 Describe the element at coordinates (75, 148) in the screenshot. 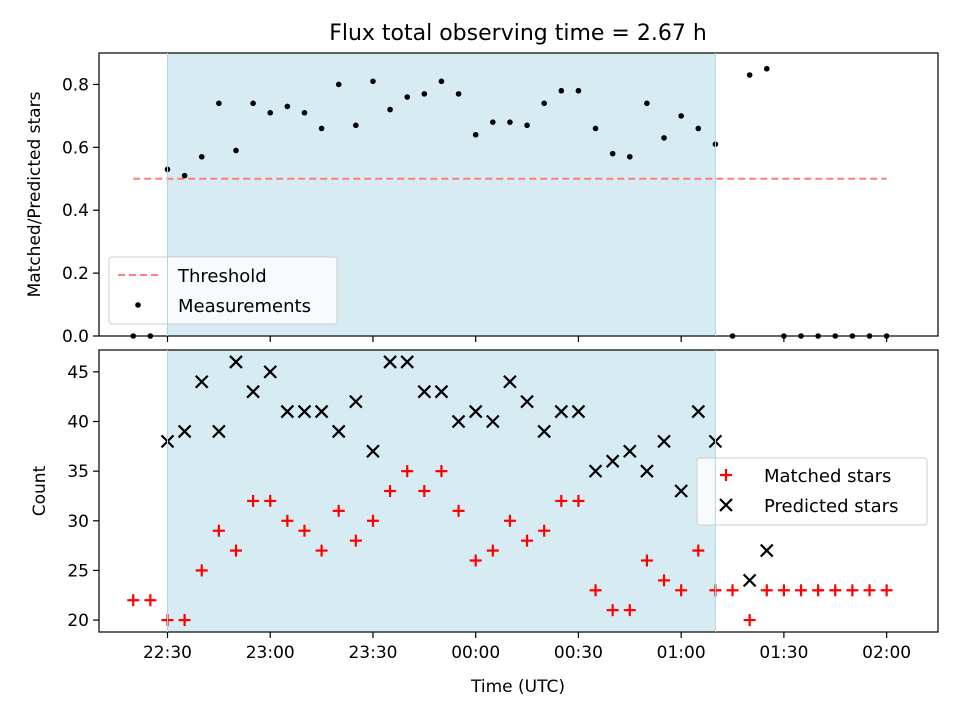

I see `y-tick-label: 0.6` at that location.